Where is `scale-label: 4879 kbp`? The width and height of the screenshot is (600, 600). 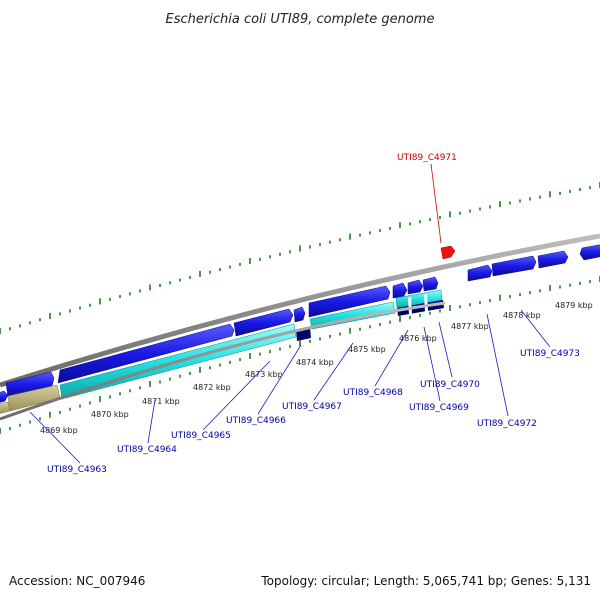 scale-label: 4879 kbp is located at coordinates (574, 305).